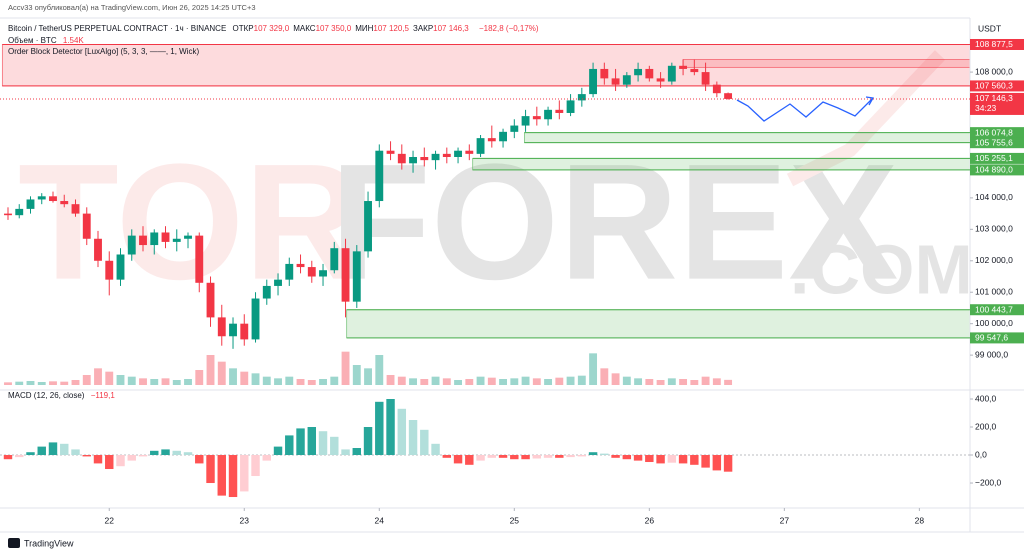 This screenshot has width=1024, height=555. Describe the element at coordinates (48, 40) in the screenshot. I see `volume-line: Объем · BTC 1.54K` at that location.